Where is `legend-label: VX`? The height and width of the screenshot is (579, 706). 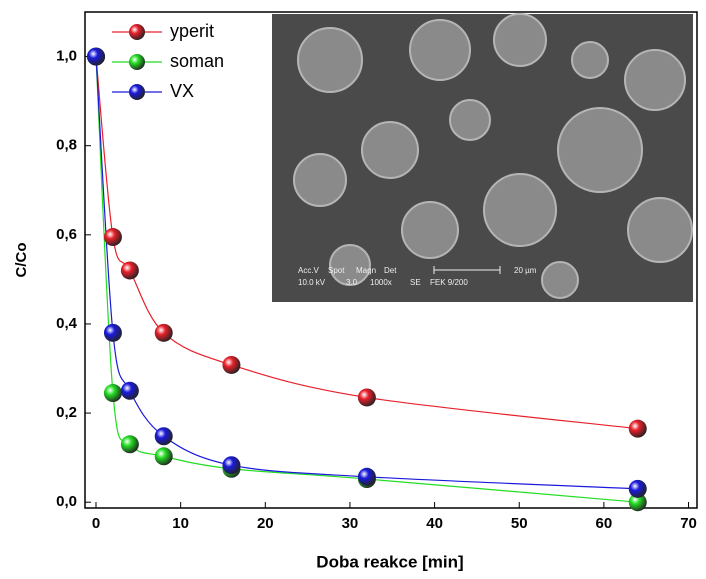
legend-label: VX is located at coordinates (182, 91).